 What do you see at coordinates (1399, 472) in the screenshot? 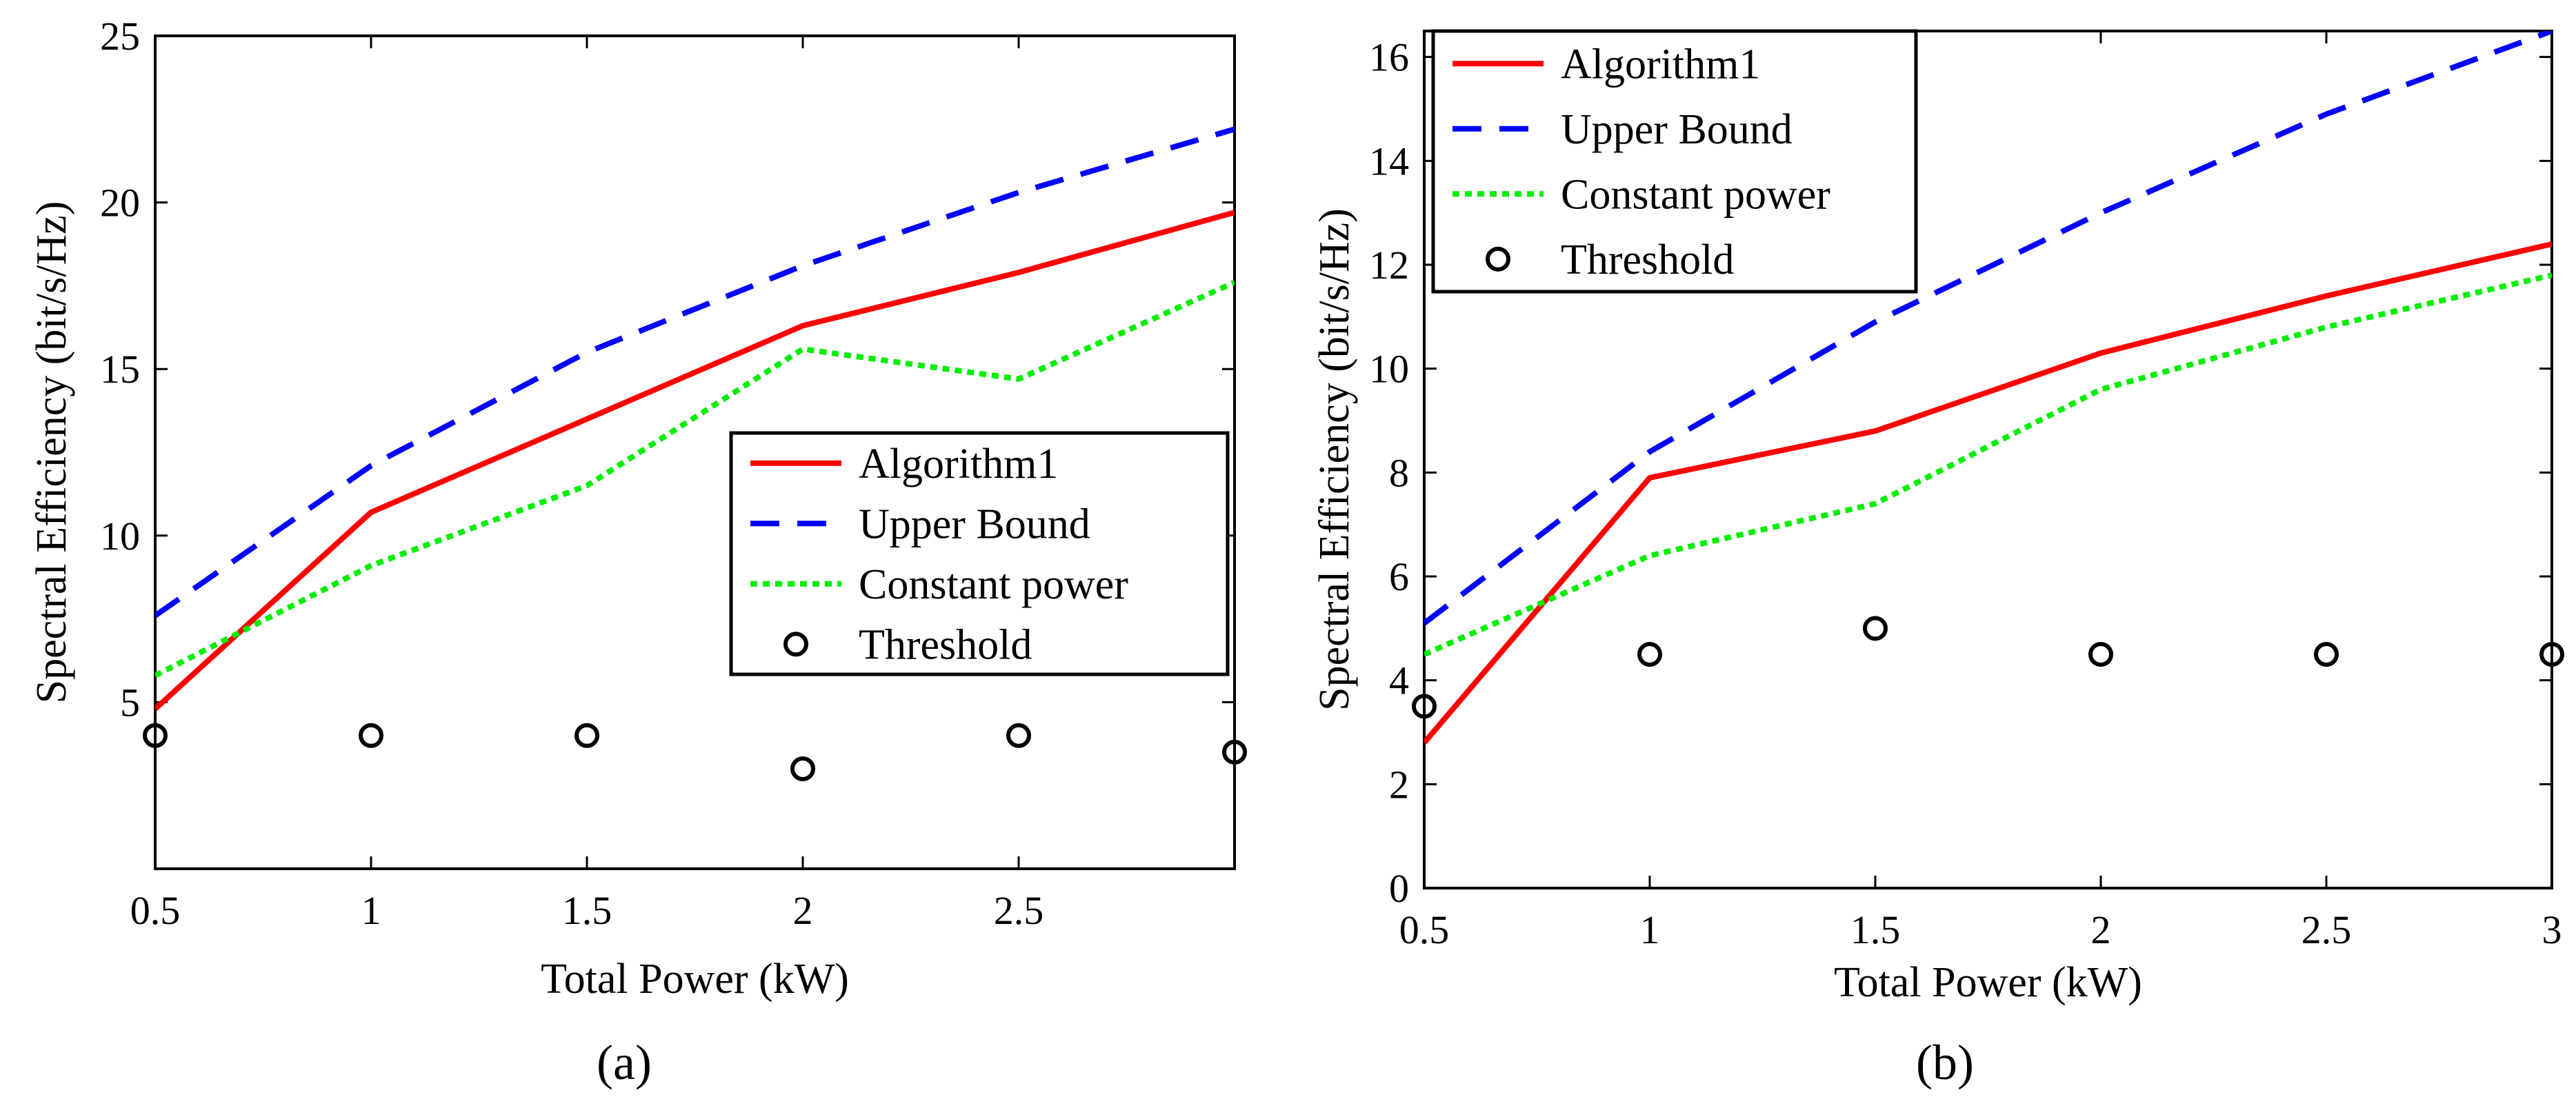
I see `y-tick-label: 8` at bounding box center [1399, 472].